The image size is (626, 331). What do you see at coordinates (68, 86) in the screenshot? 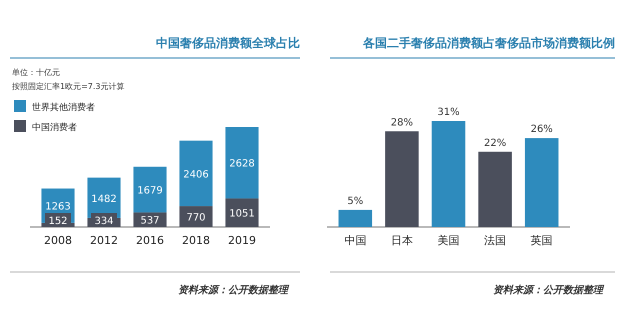
I see `text: 按照固定汇率1欧元=7.3元计算` at bounding box center [68, 86].